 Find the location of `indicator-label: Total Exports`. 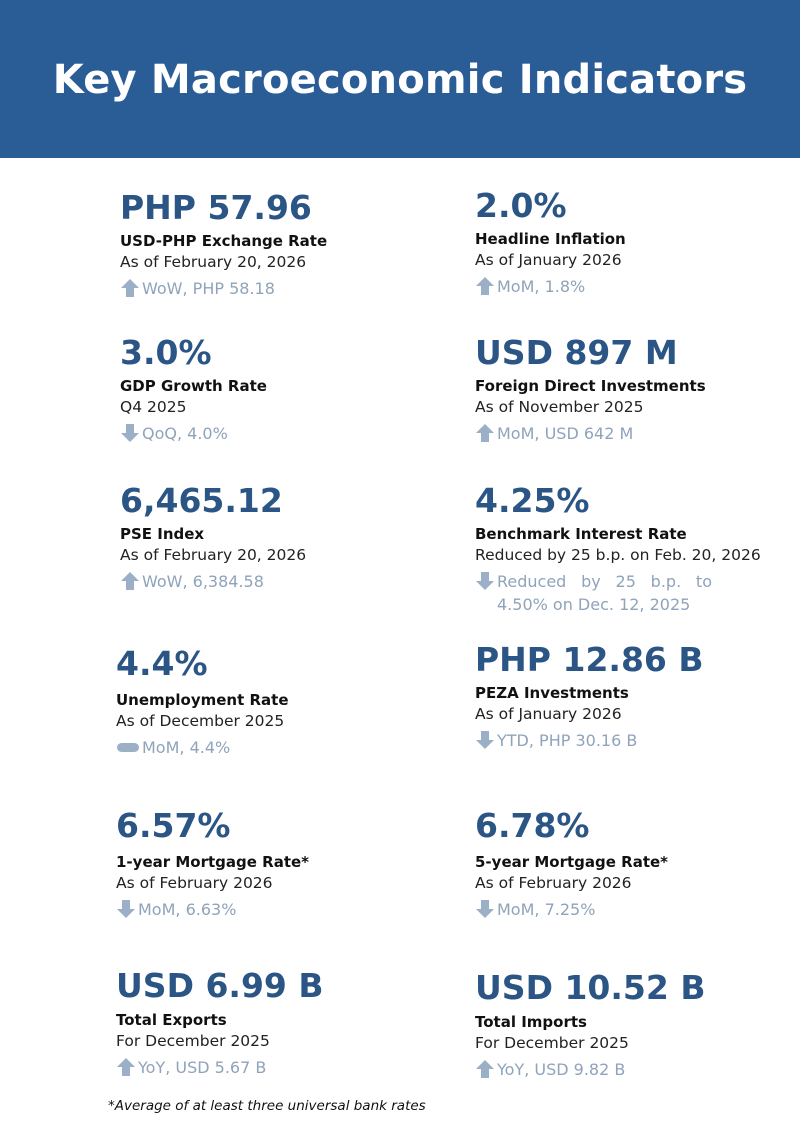

indicator-label: Total Exports is located at coordinates (171, 1020).